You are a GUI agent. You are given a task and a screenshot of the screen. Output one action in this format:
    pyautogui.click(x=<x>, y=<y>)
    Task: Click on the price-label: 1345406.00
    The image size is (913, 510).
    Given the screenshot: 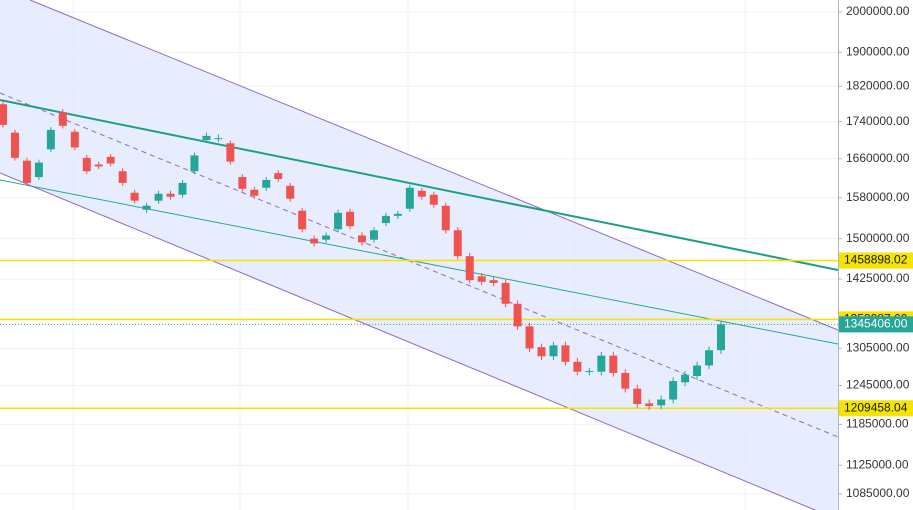 What is the action you would take?
    pyautogui.click(x=876, y=324)
    